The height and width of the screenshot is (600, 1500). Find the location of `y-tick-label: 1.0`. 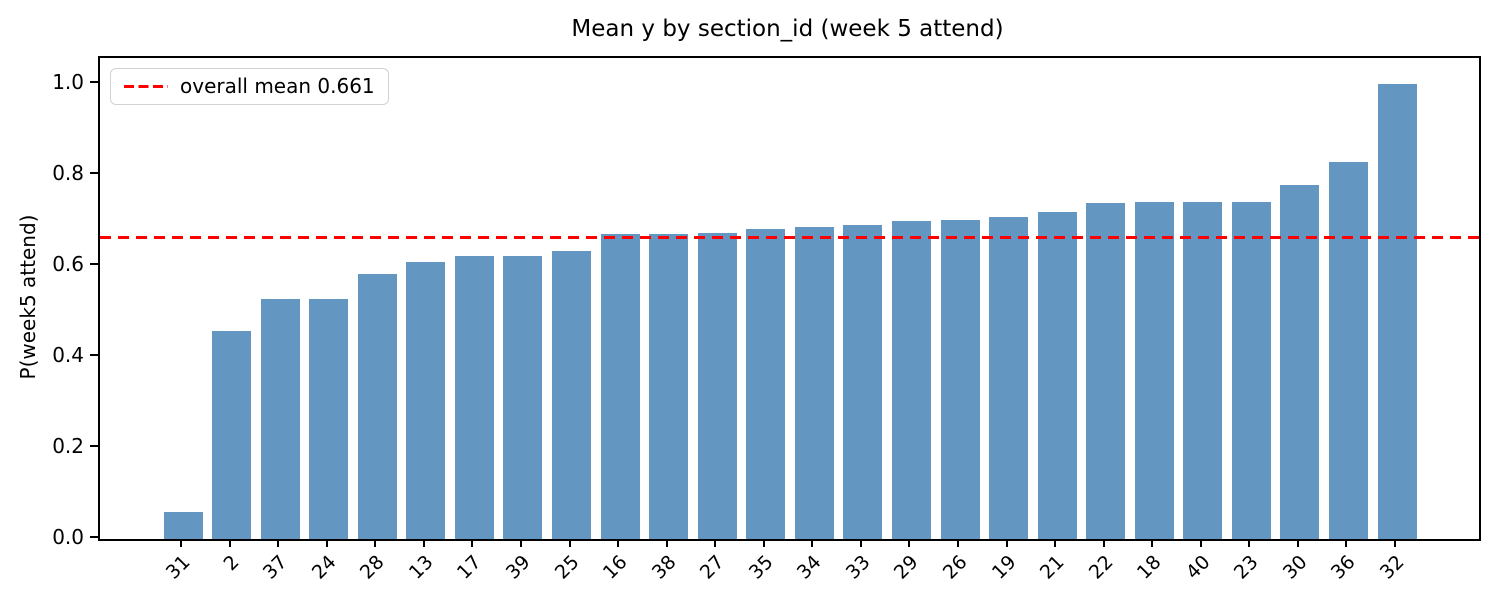

y-tick-label: 1.0 is located at coordinates (68, 81).